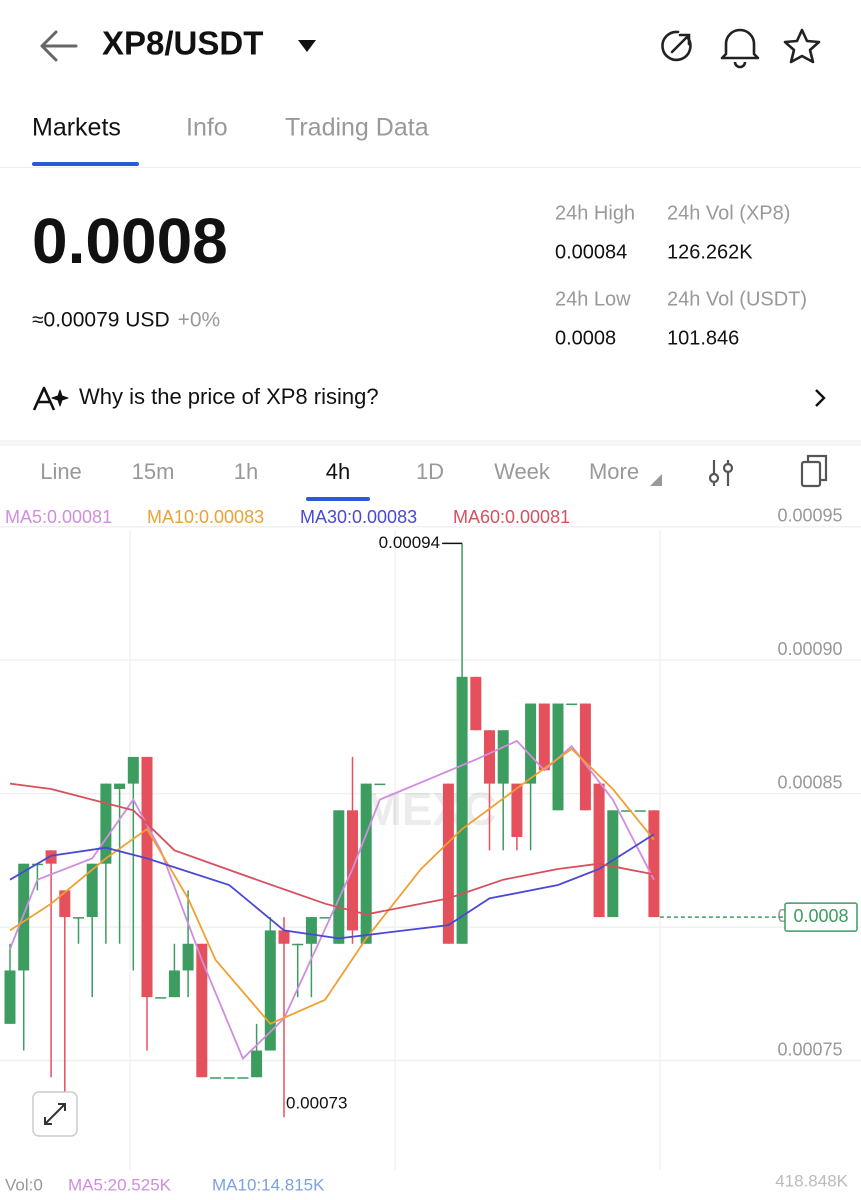  Describe the element at coordinates (703, 338) in the screenshot. I see `stat-value: 101.846` at that location.